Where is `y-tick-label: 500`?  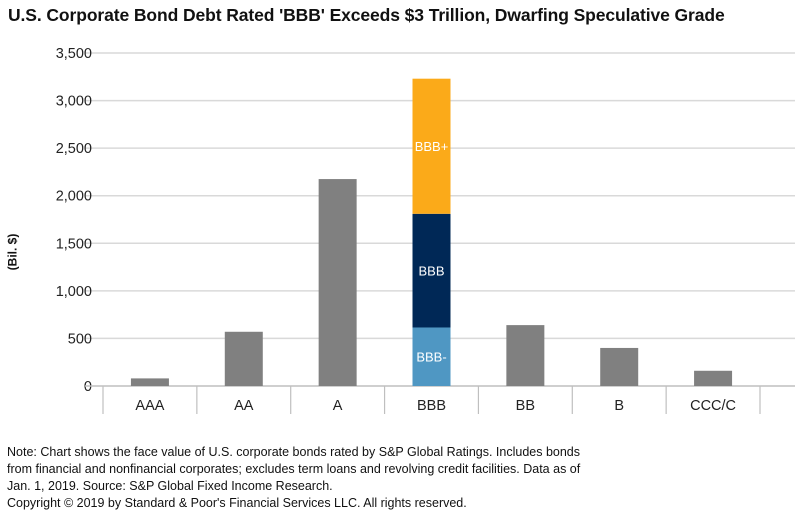 y-tick-label: 500 is located at coordinates (80, 339).